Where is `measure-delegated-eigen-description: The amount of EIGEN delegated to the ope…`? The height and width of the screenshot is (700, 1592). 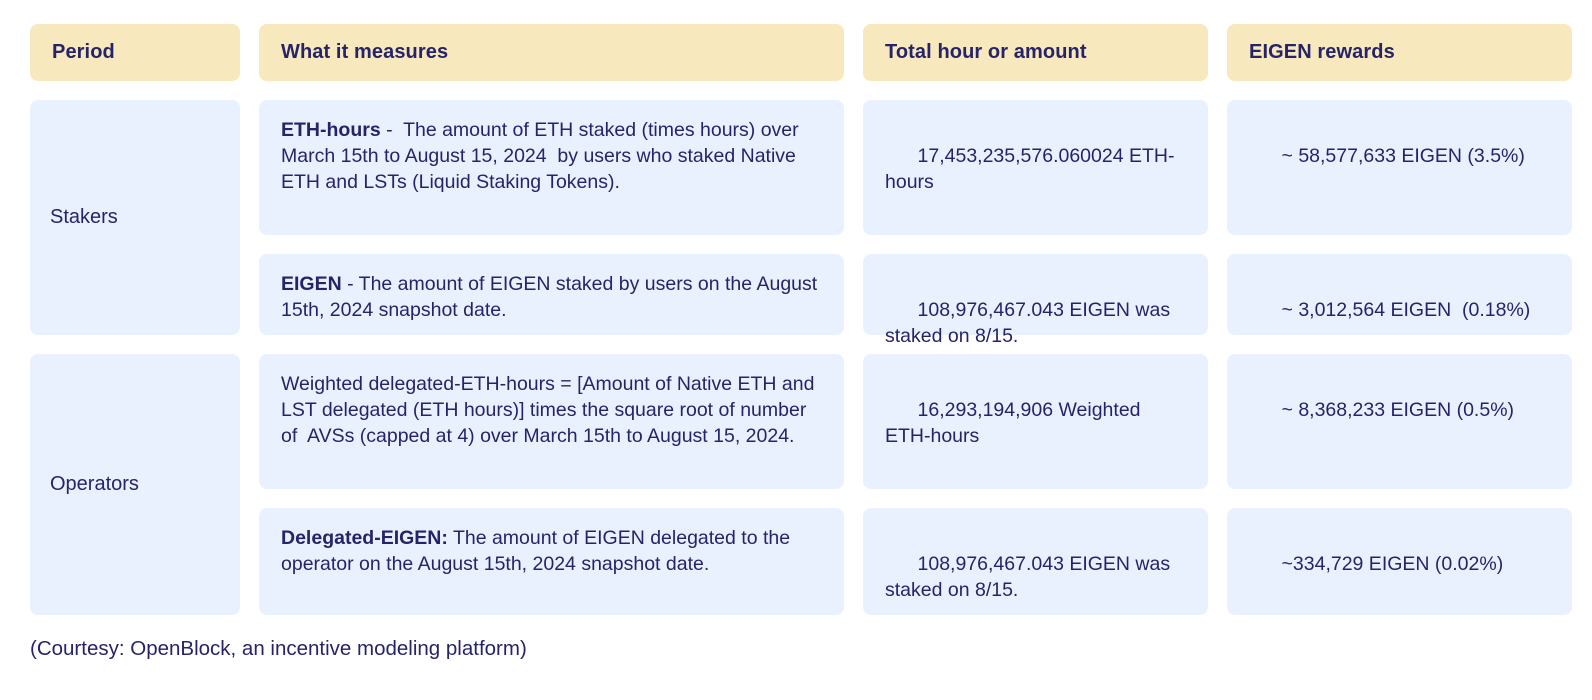
measure-delegated-eigen-description: The amount of EIGEN delegated to the ope… is located at coordinates (538, 551).